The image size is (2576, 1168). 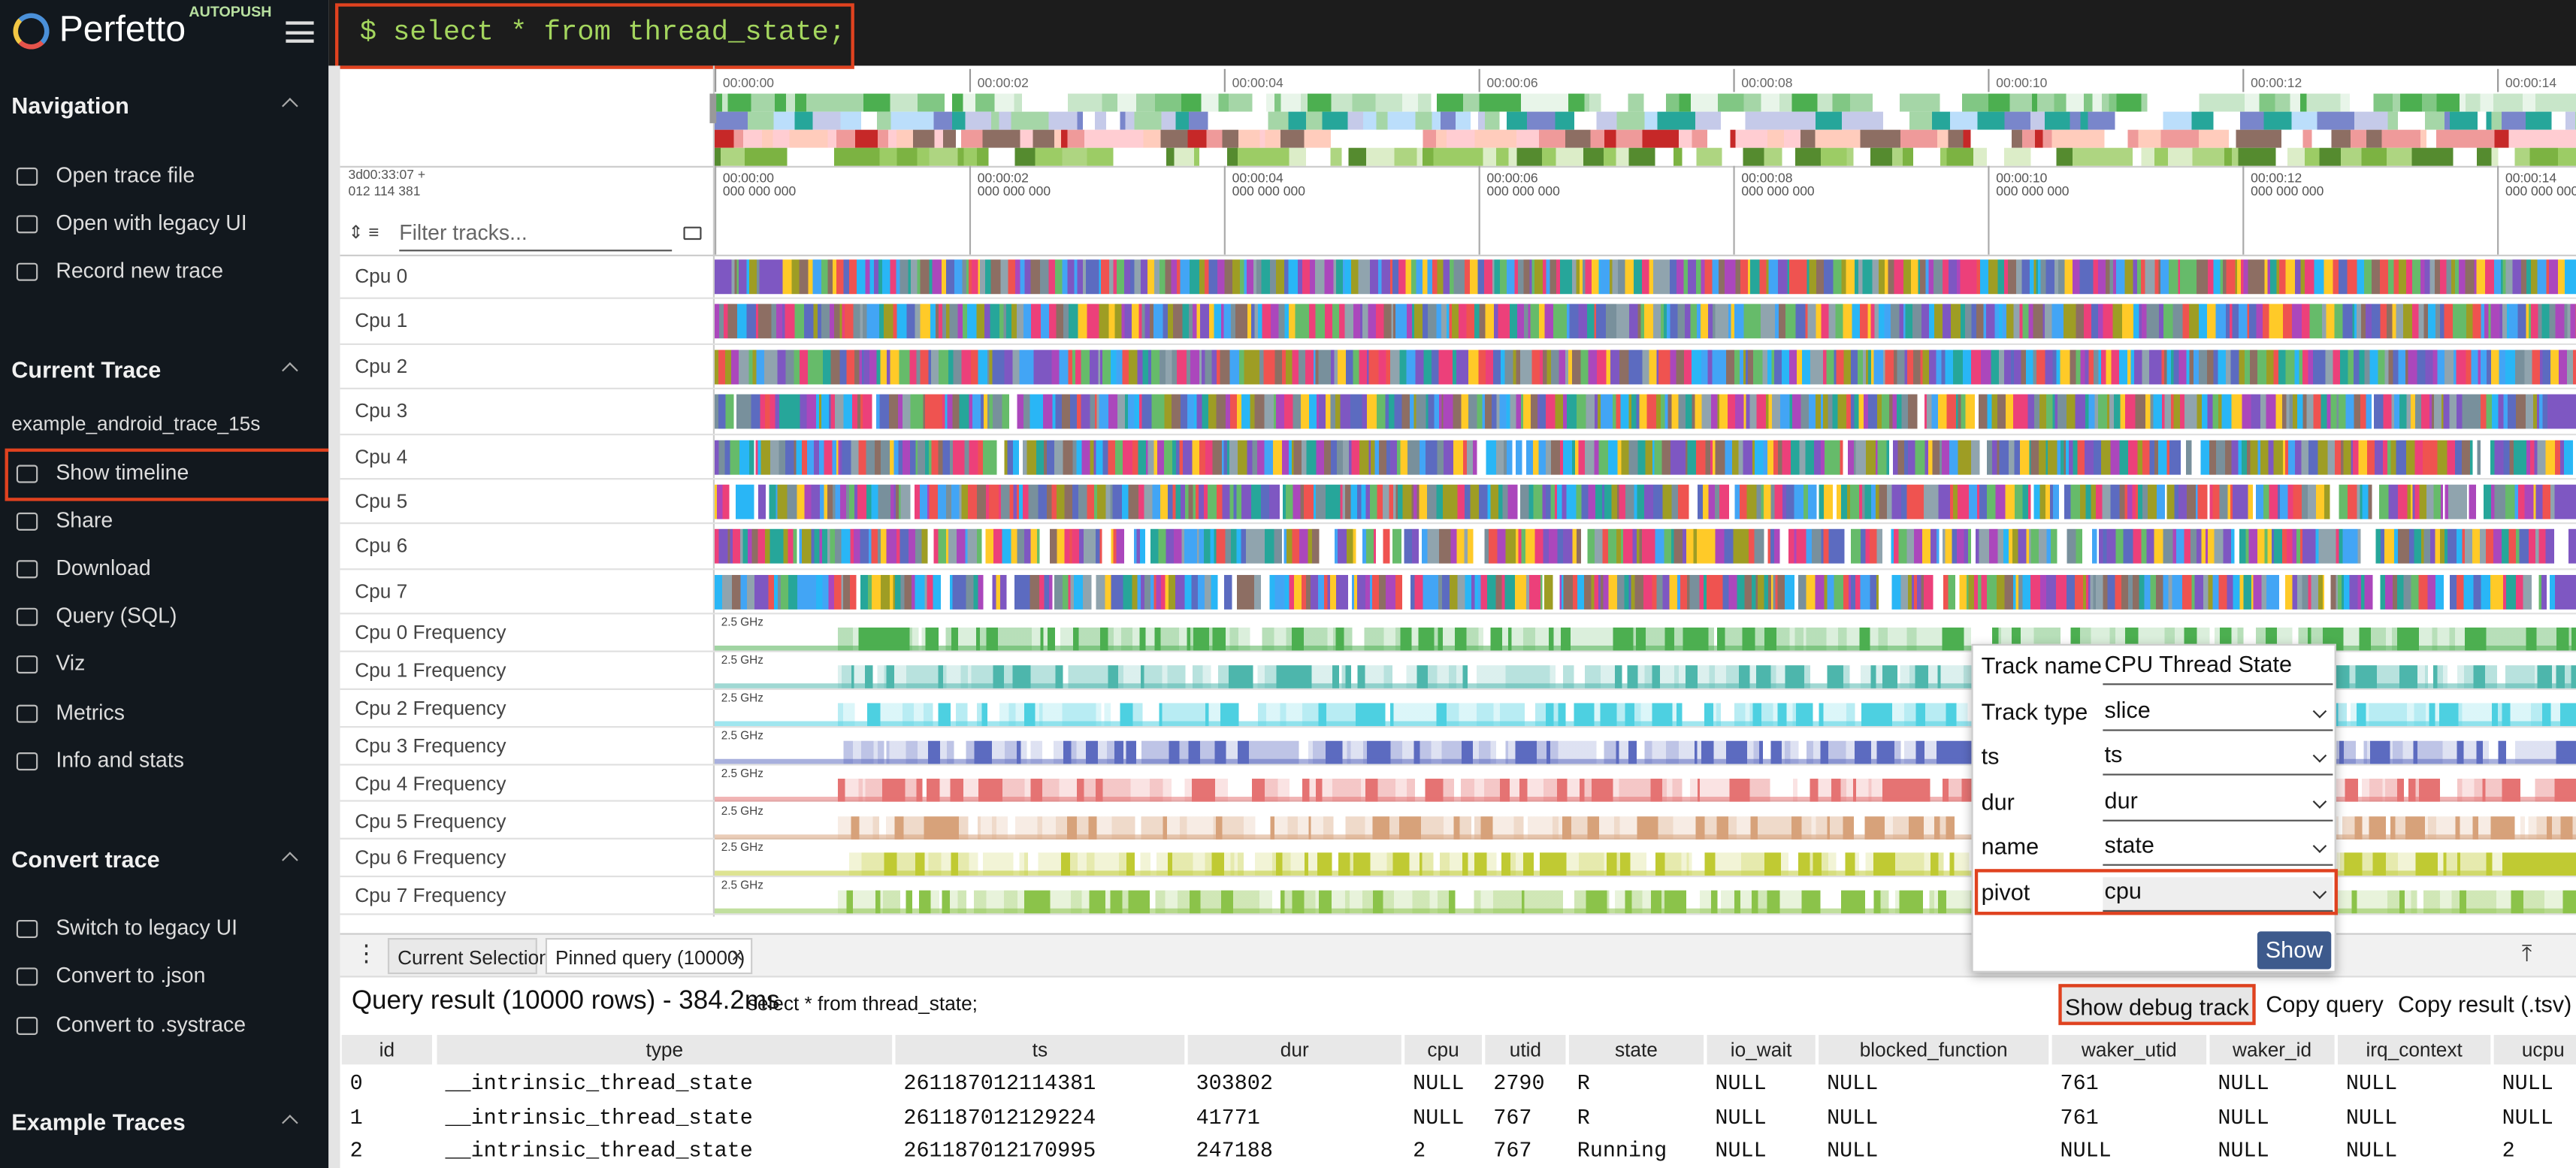 I want to click on header-label: id, so click(x=387, y=1049).